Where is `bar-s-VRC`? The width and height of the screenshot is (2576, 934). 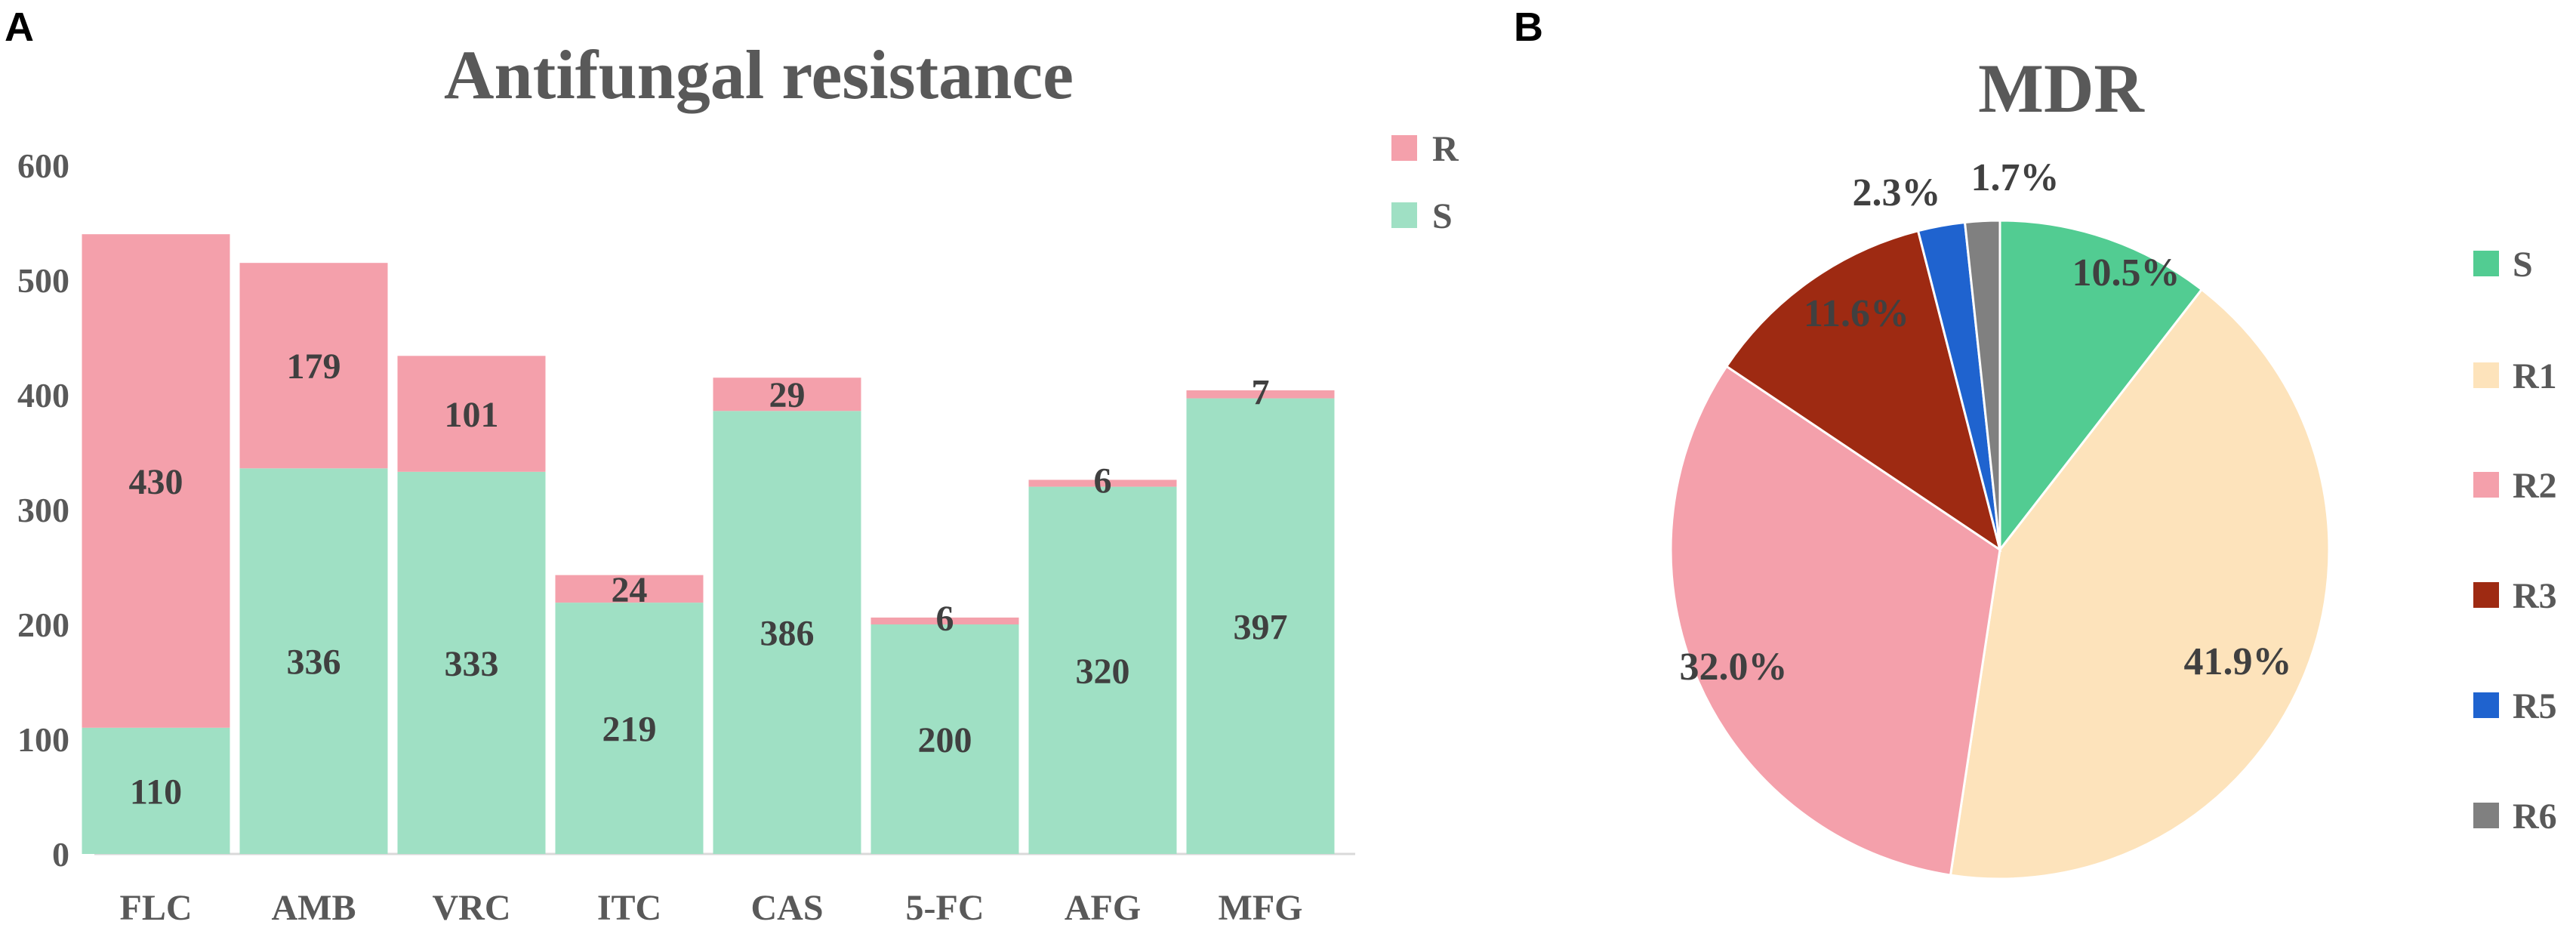
bar-s-VRC is located at coordinates (471, 662).